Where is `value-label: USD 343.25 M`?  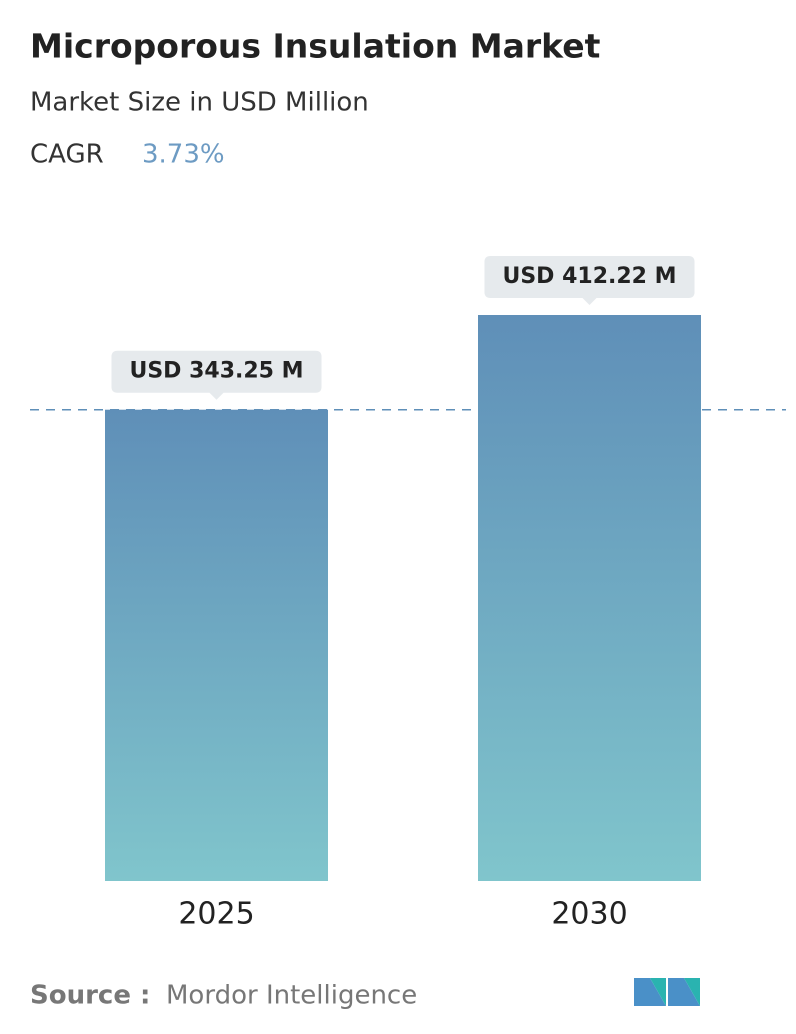
value-label: USD 343.25 M is located at coordinates (216, 375).